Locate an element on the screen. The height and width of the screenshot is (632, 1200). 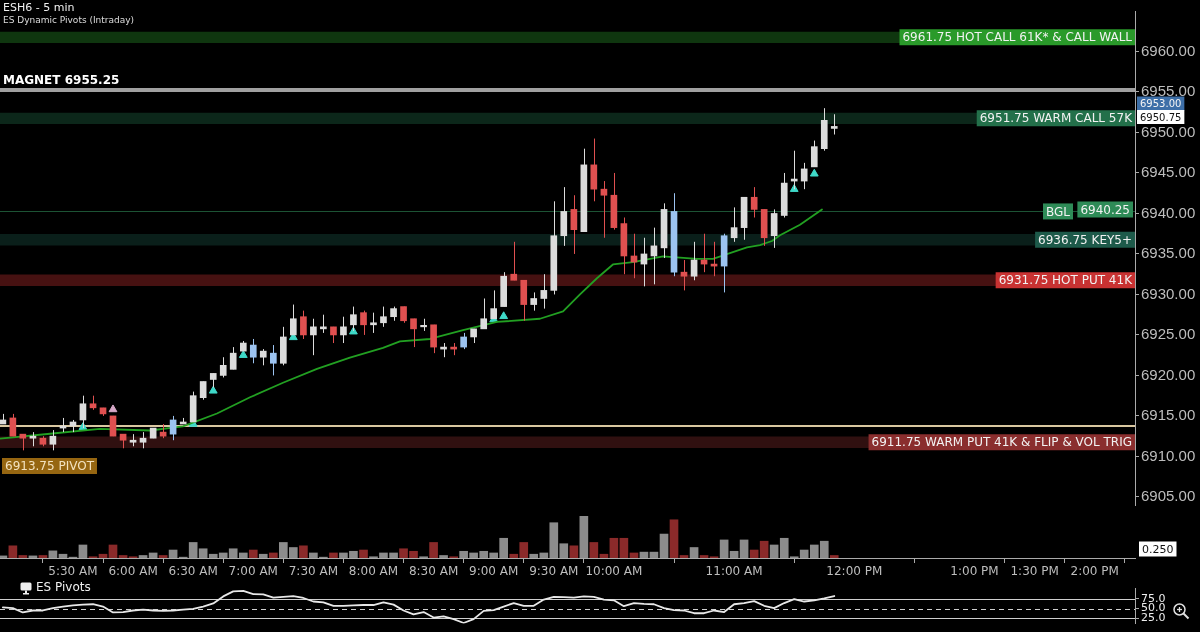
y-tick-label: 6925.00 is located at coordinates (1168, 334).